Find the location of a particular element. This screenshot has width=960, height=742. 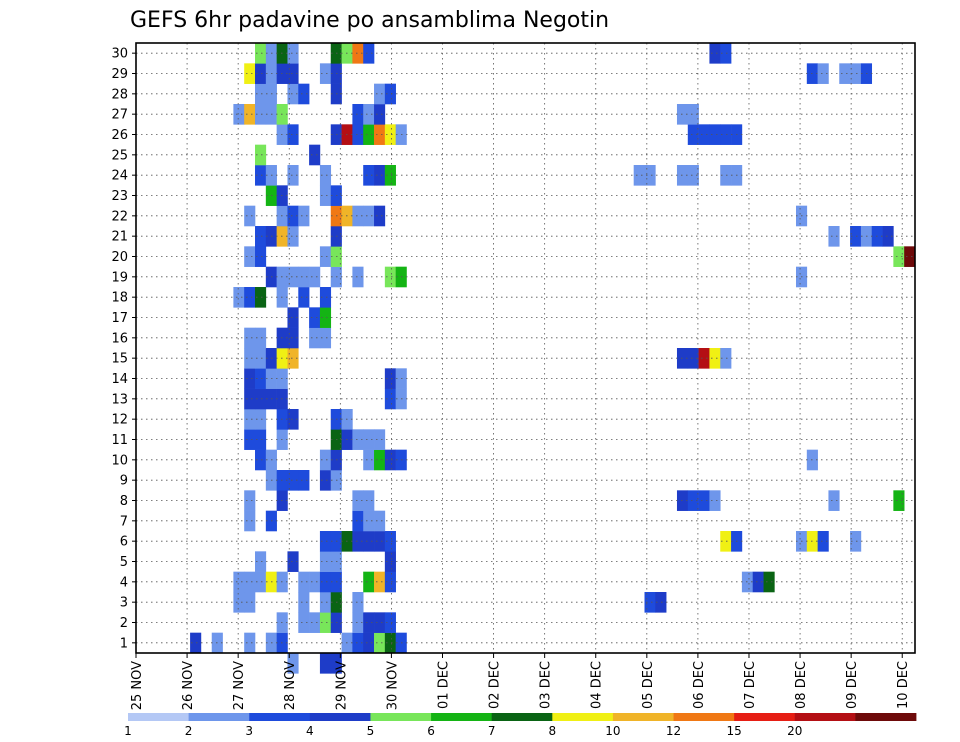

y-tick-label: 19 is located at coordinates (119, 277).